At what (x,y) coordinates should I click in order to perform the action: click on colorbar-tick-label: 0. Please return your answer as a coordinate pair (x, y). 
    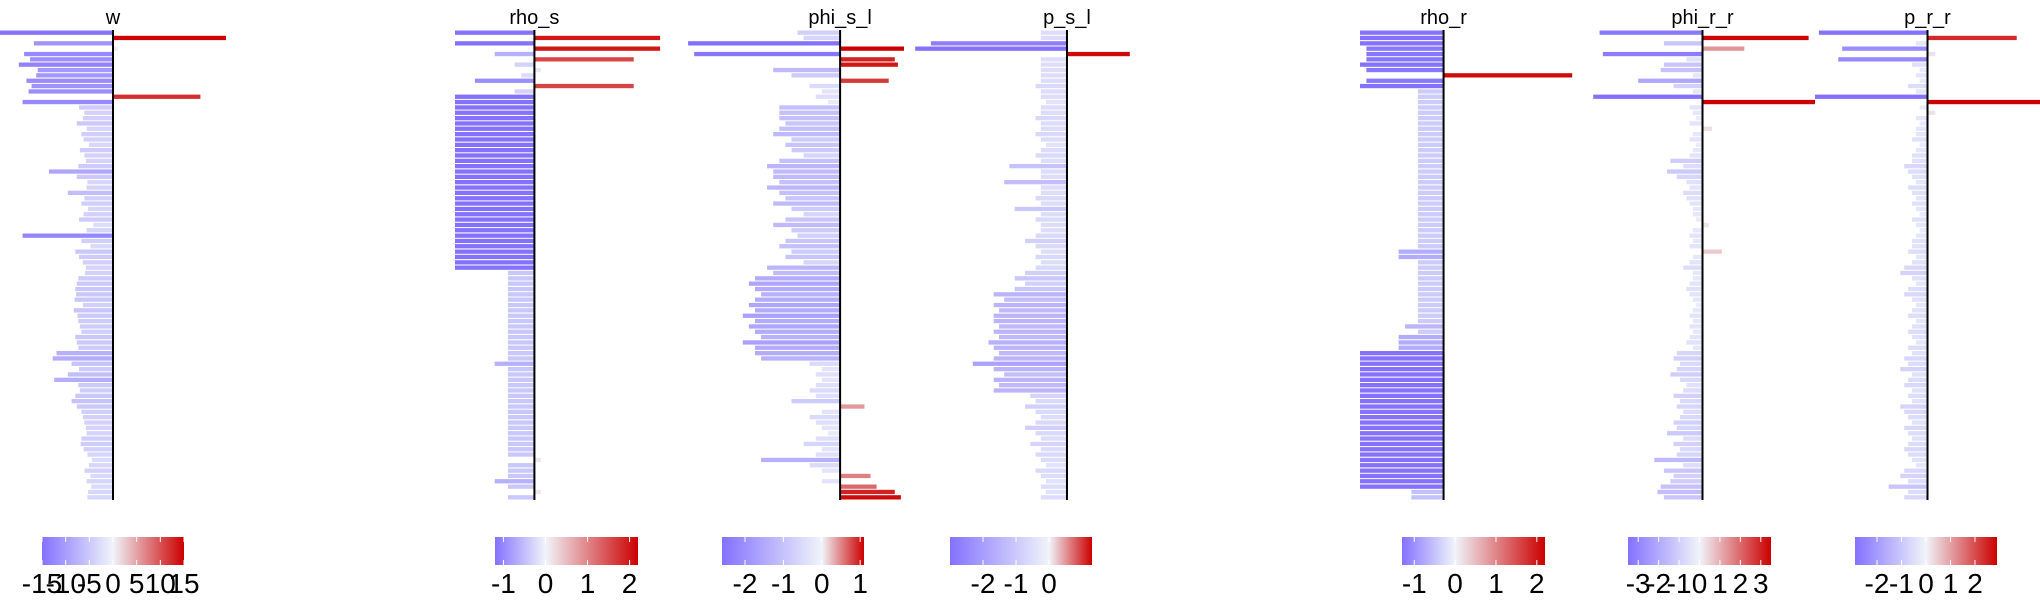
    Looking at the image, I should click on (1926, 583).